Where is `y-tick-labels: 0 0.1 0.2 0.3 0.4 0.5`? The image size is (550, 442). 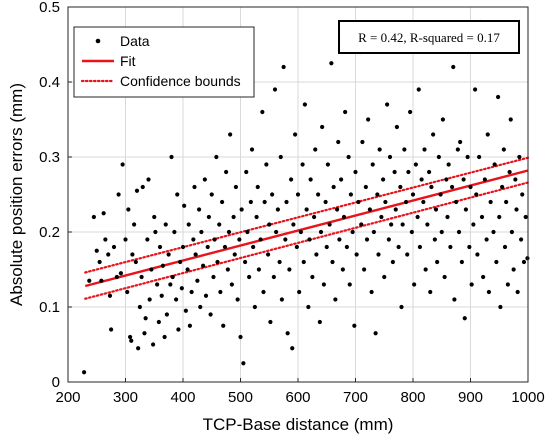 y-tick-labels: 0 0.1 0.2 0.3 0.4 0.5 is located at coordinates (55, 195).